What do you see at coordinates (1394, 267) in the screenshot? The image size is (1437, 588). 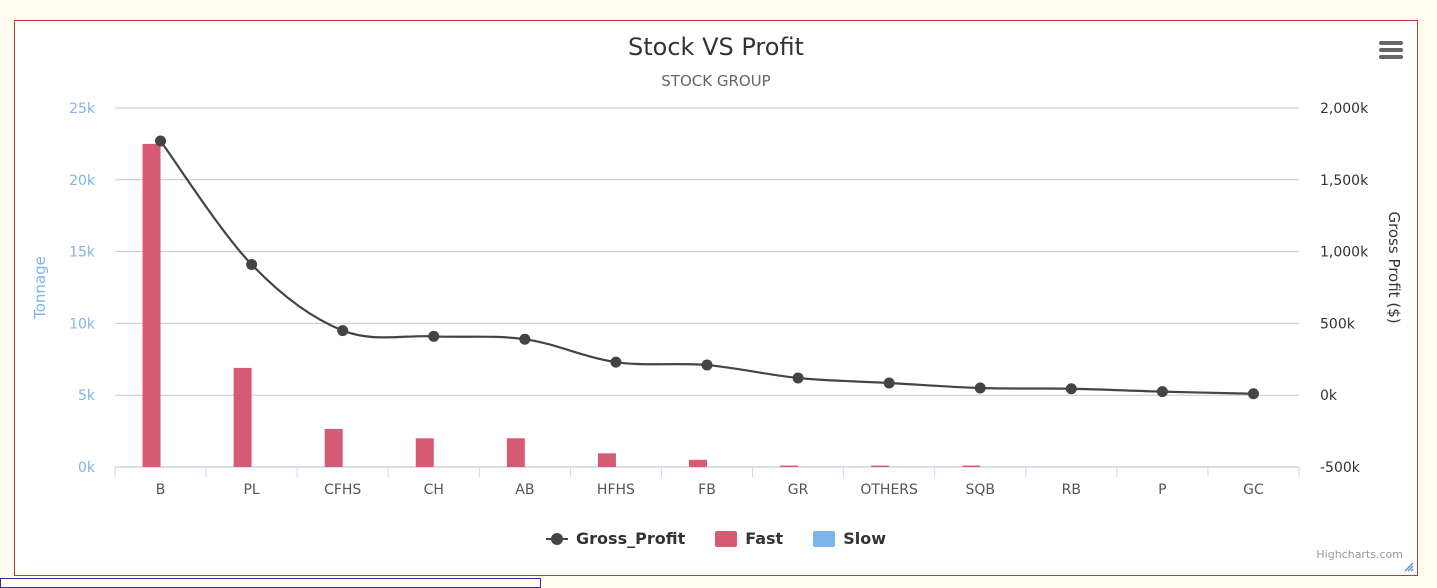 I see `y-right-axis-title: Gross Profit ($)` at bounding box center [1394, 267].